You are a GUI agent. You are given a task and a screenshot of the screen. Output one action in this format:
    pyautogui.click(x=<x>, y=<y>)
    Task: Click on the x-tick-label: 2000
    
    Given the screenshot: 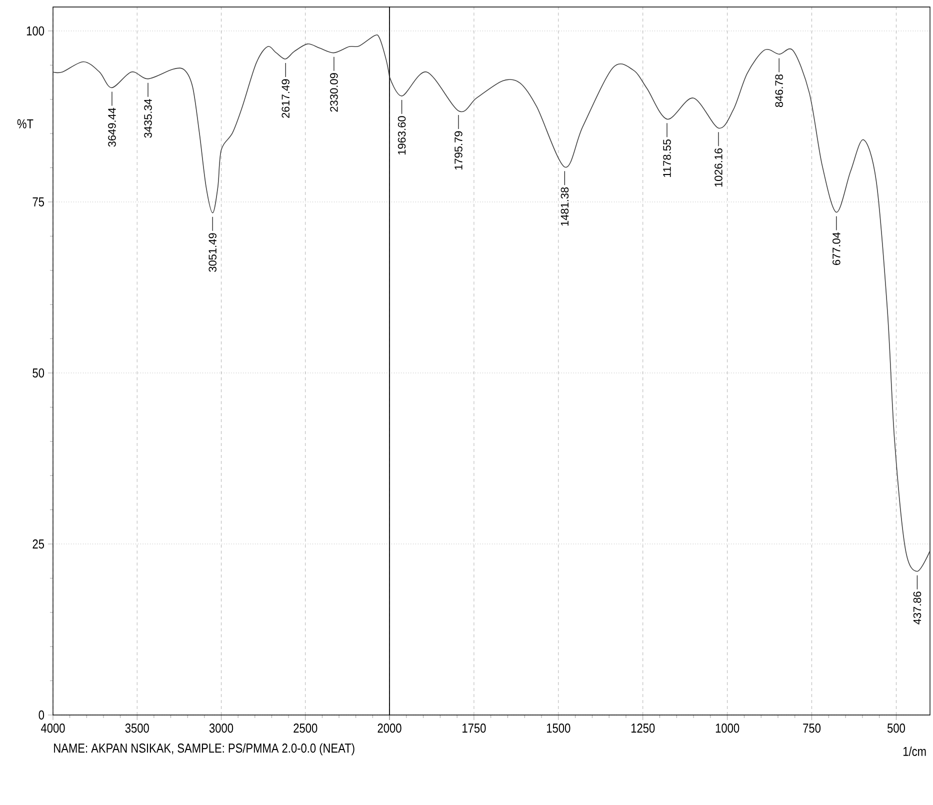 What is the action you would take?
    pyautogui.click(x=390, y=728)
    